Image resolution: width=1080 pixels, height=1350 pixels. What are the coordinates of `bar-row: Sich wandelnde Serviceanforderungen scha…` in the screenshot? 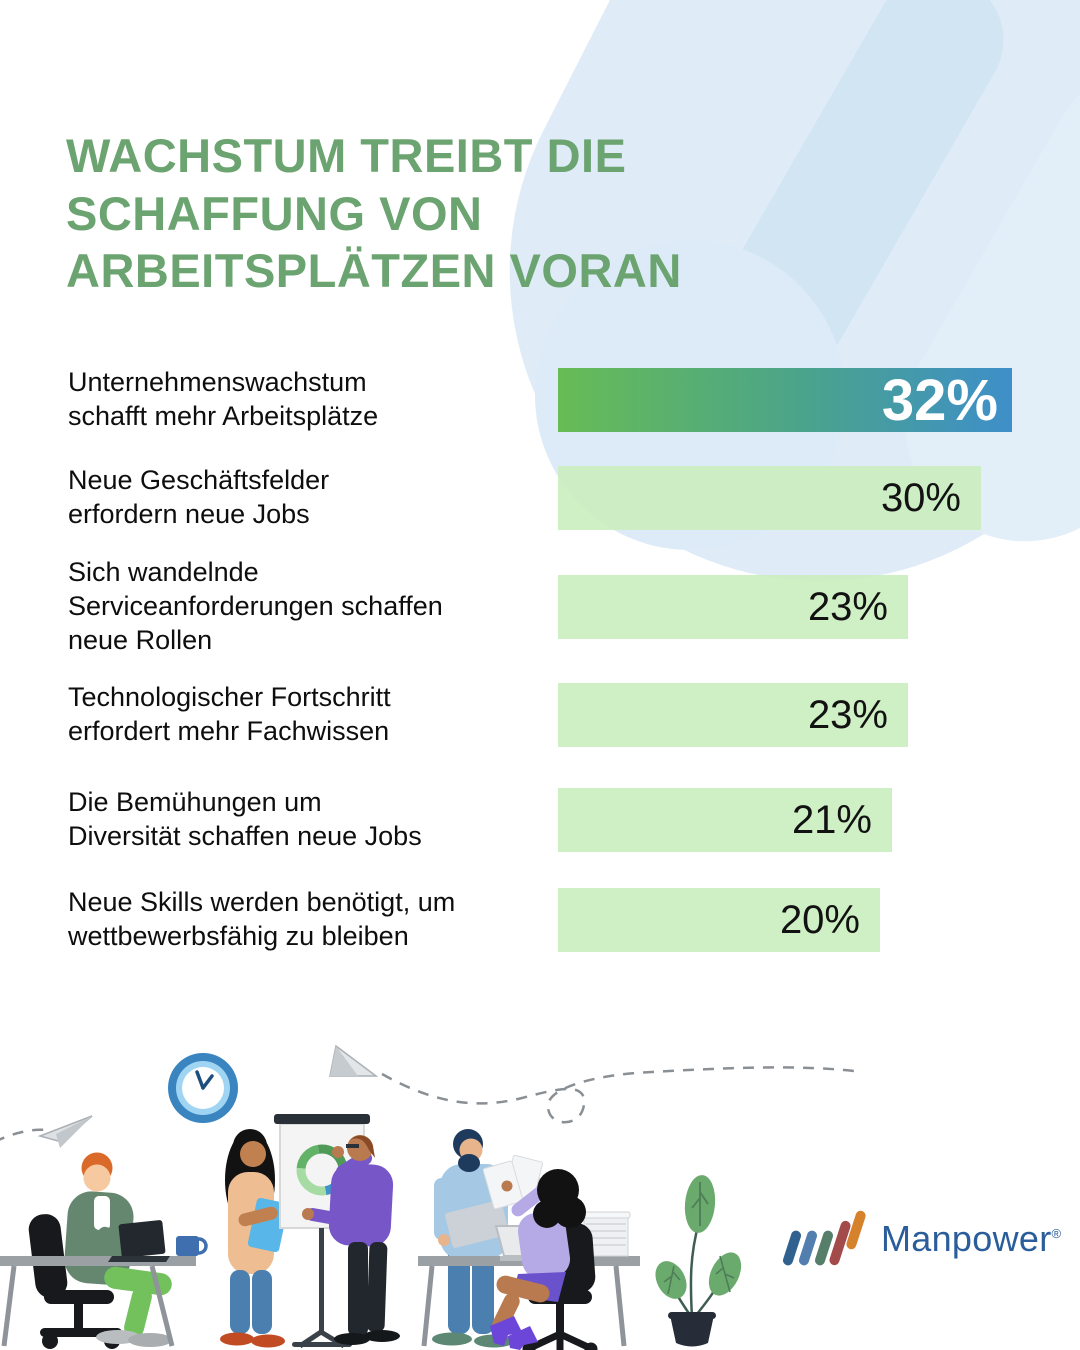 It's located at (488, 606).